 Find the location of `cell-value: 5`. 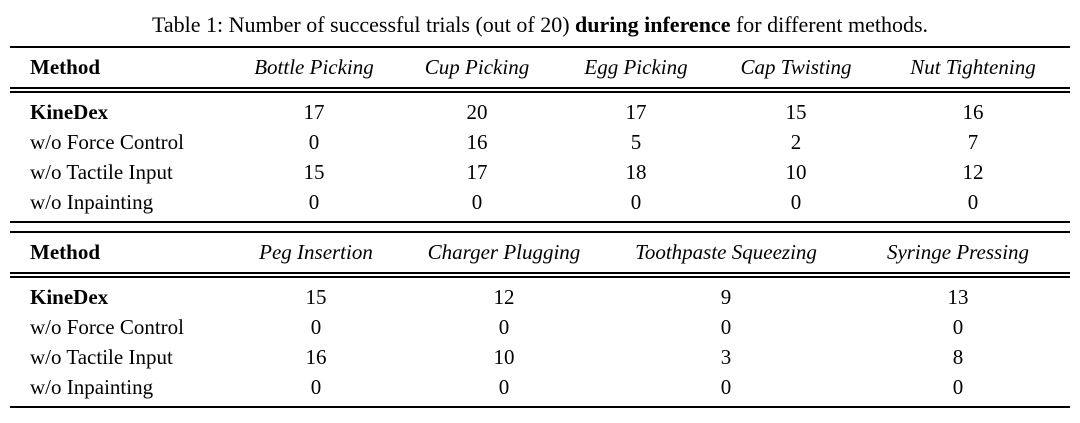

cell-value: 5 is located at coordinates (636, 141).